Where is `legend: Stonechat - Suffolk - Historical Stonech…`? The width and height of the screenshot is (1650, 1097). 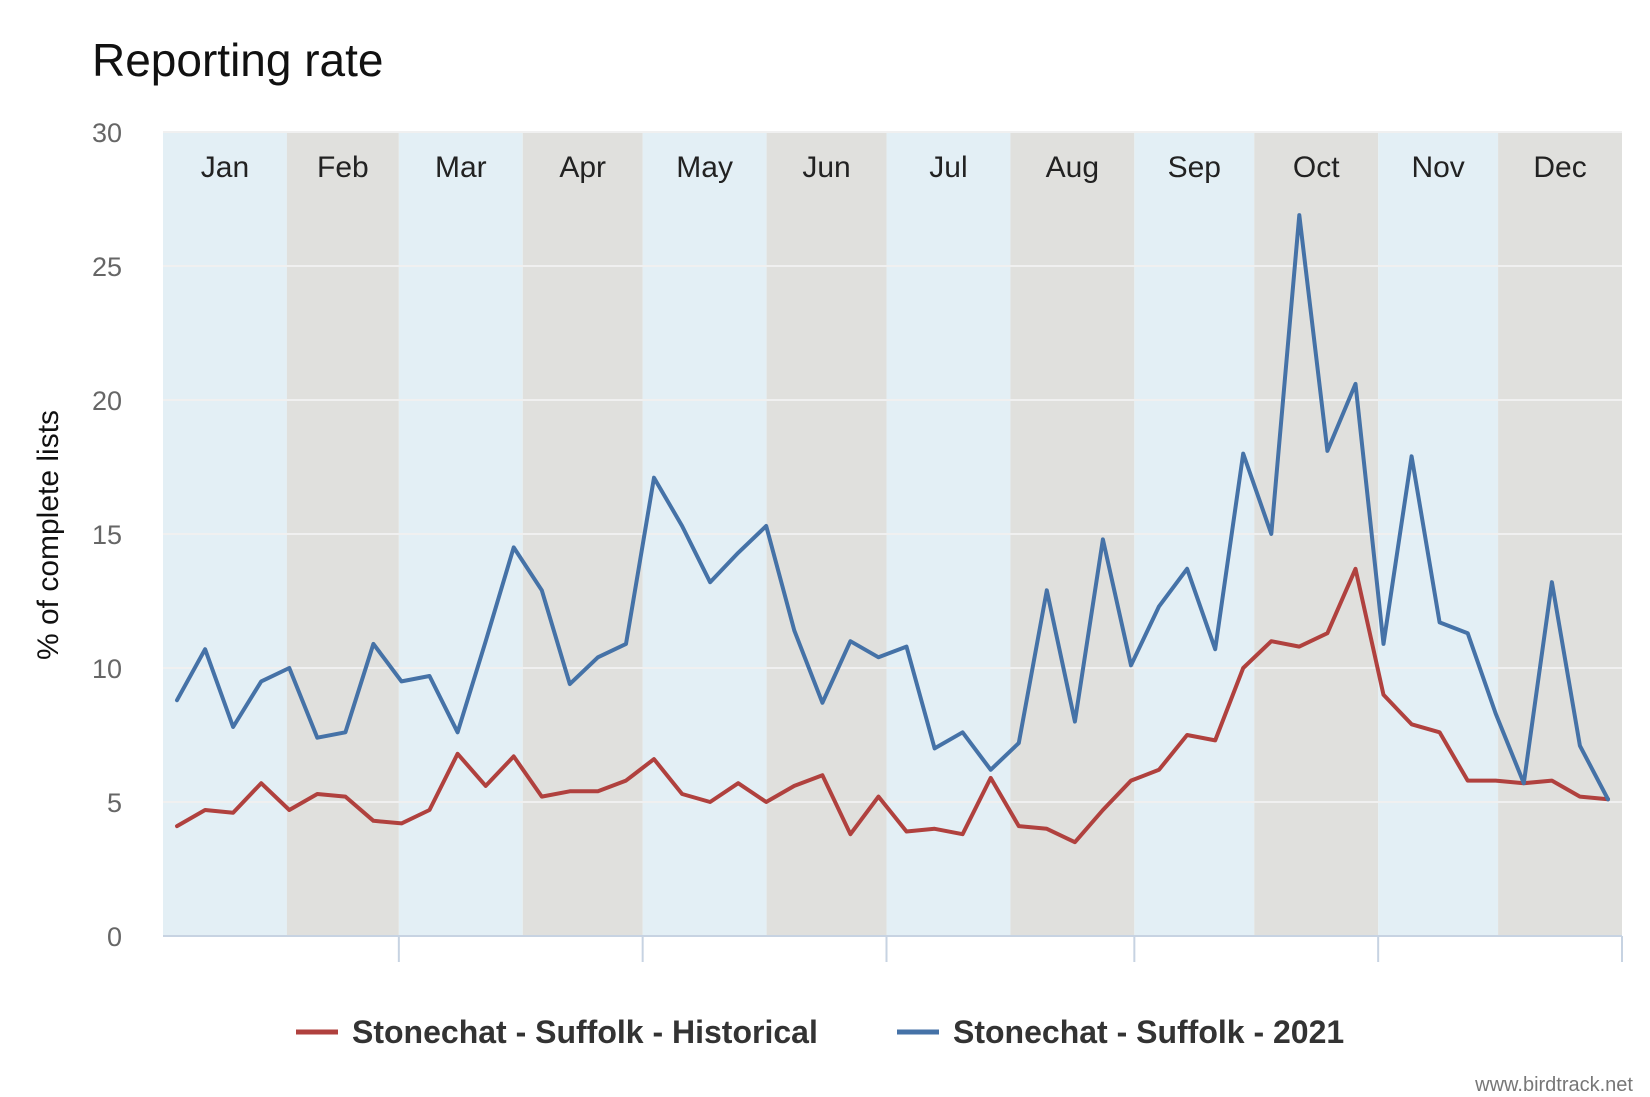
legend: Stonechat - Suffolk - Historical Stonech… is located at coordinates (820, 1032).